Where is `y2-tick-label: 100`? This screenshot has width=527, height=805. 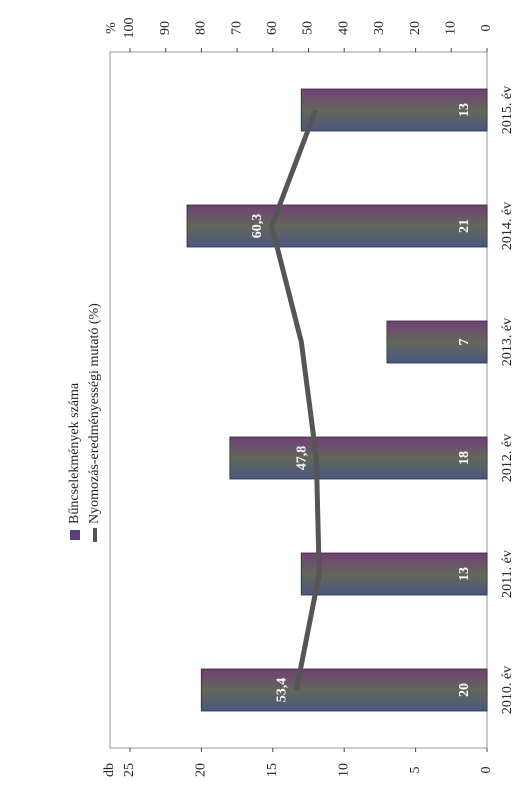 y2-tick-label: 100 is located at coordinates (129, 28).